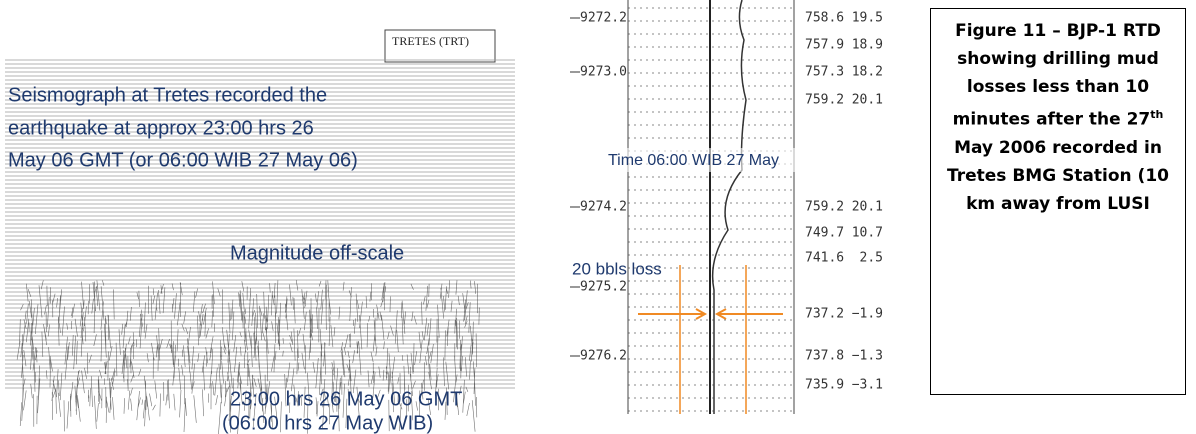 Image resolution: width=1196 pixels, height=434 pixels. What do you see at coordinates (248, 357) in the screenshot?
I see `noise` at bounding box center [248, 357].